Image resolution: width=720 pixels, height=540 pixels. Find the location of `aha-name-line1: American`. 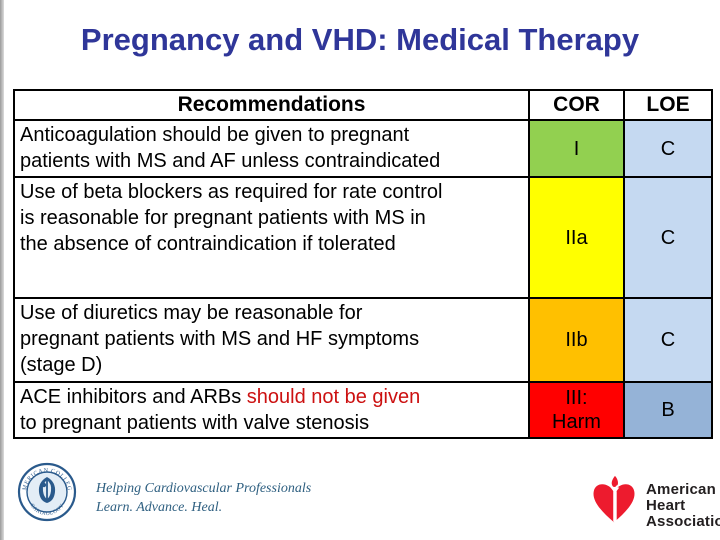

aha-name-line1: American is located at coordinates (681, 489).